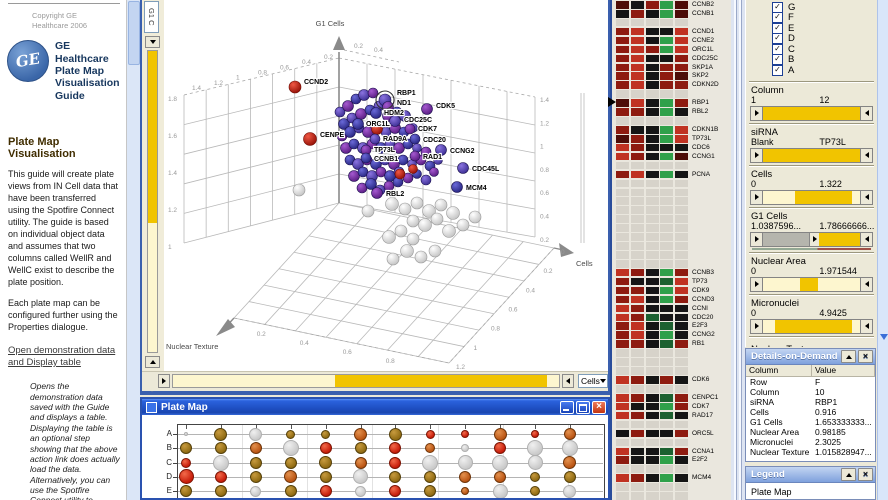  I want to click on scrollbar-thumb, so click(134, 33).